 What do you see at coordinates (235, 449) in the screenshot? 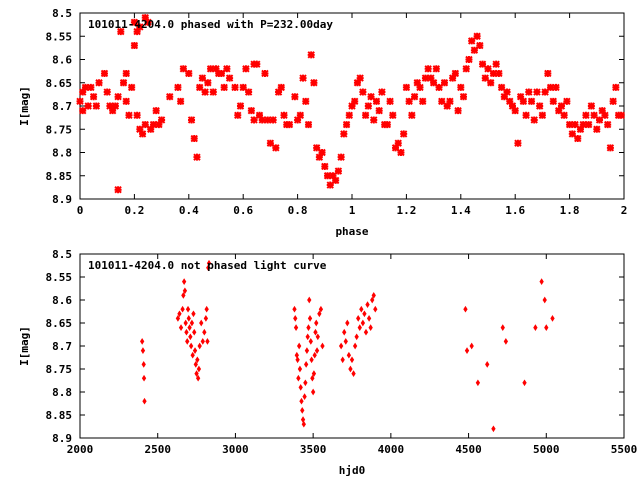
I see `x-tick-label: 3000` at bounding box center [235, 449].